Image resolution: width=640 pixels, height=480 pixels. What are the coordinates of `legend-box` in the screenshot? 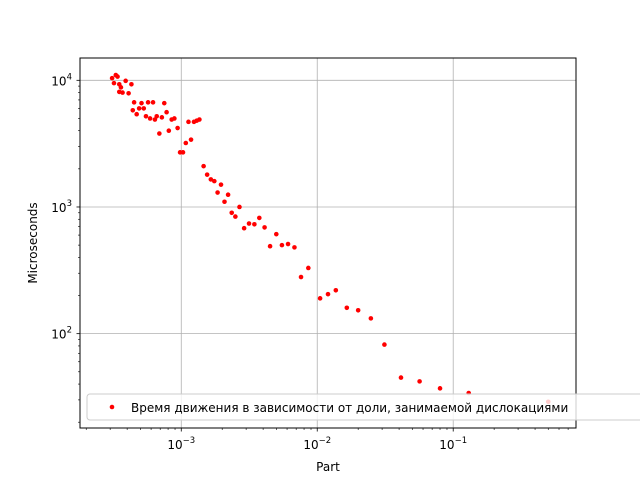 It's located at (363, 407).